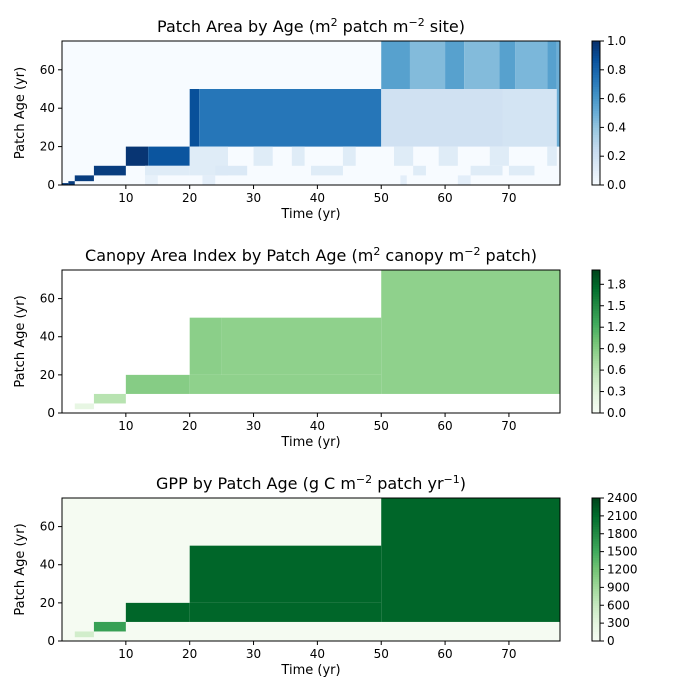 This screenshot has height=700, width=700. I want to click on y-tick-label: 60, so click(47, 299).